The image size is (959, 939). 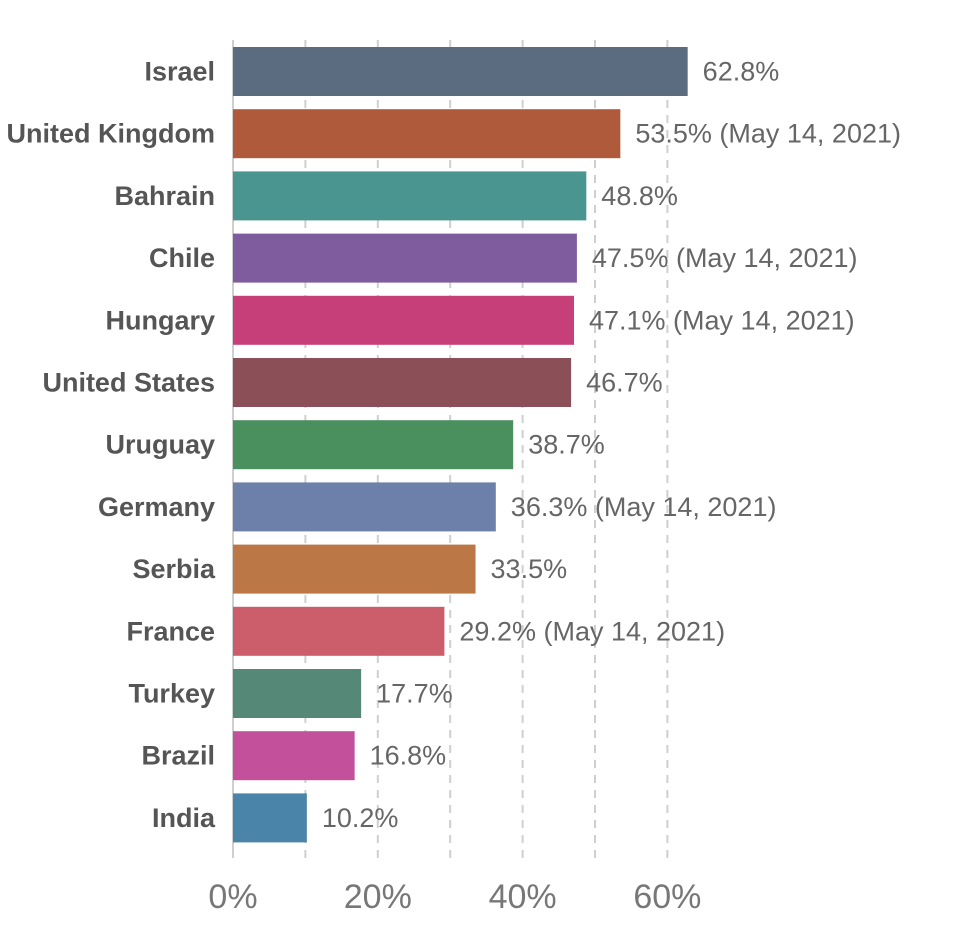 What do you see at coordinates (232, 897) in the screenshot?
I see `x-tick-label: 0%` at bounding box center [232, 897].